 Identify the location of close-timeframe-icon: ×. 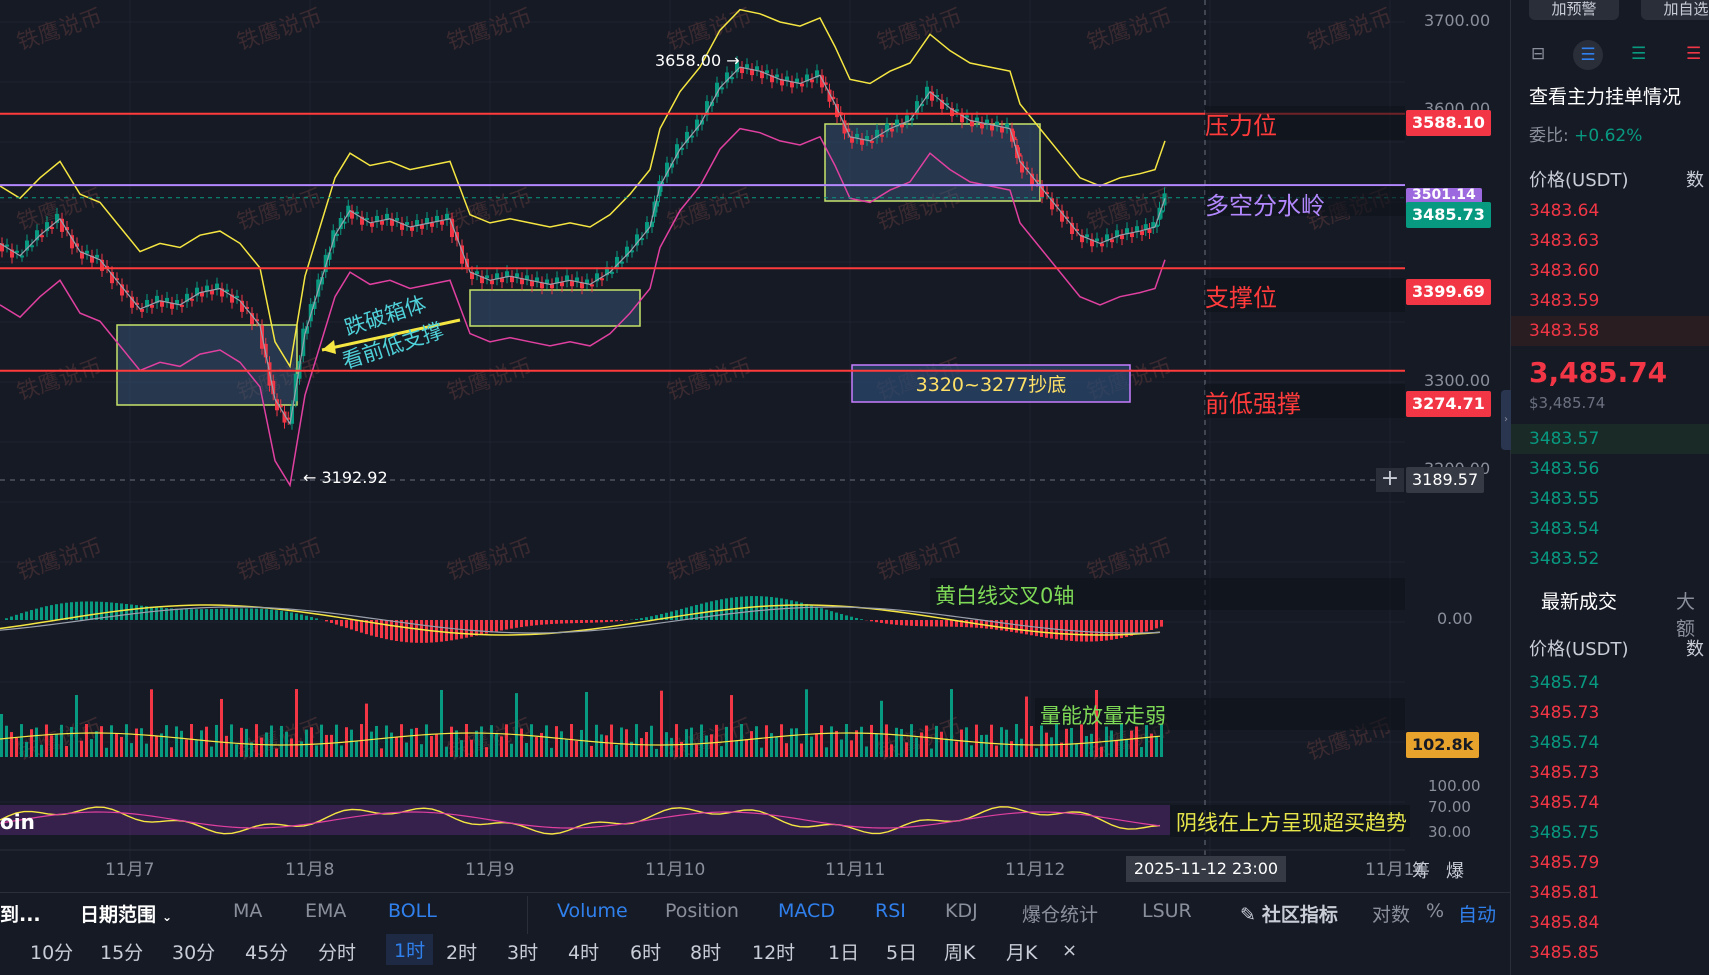
(1070, 950).